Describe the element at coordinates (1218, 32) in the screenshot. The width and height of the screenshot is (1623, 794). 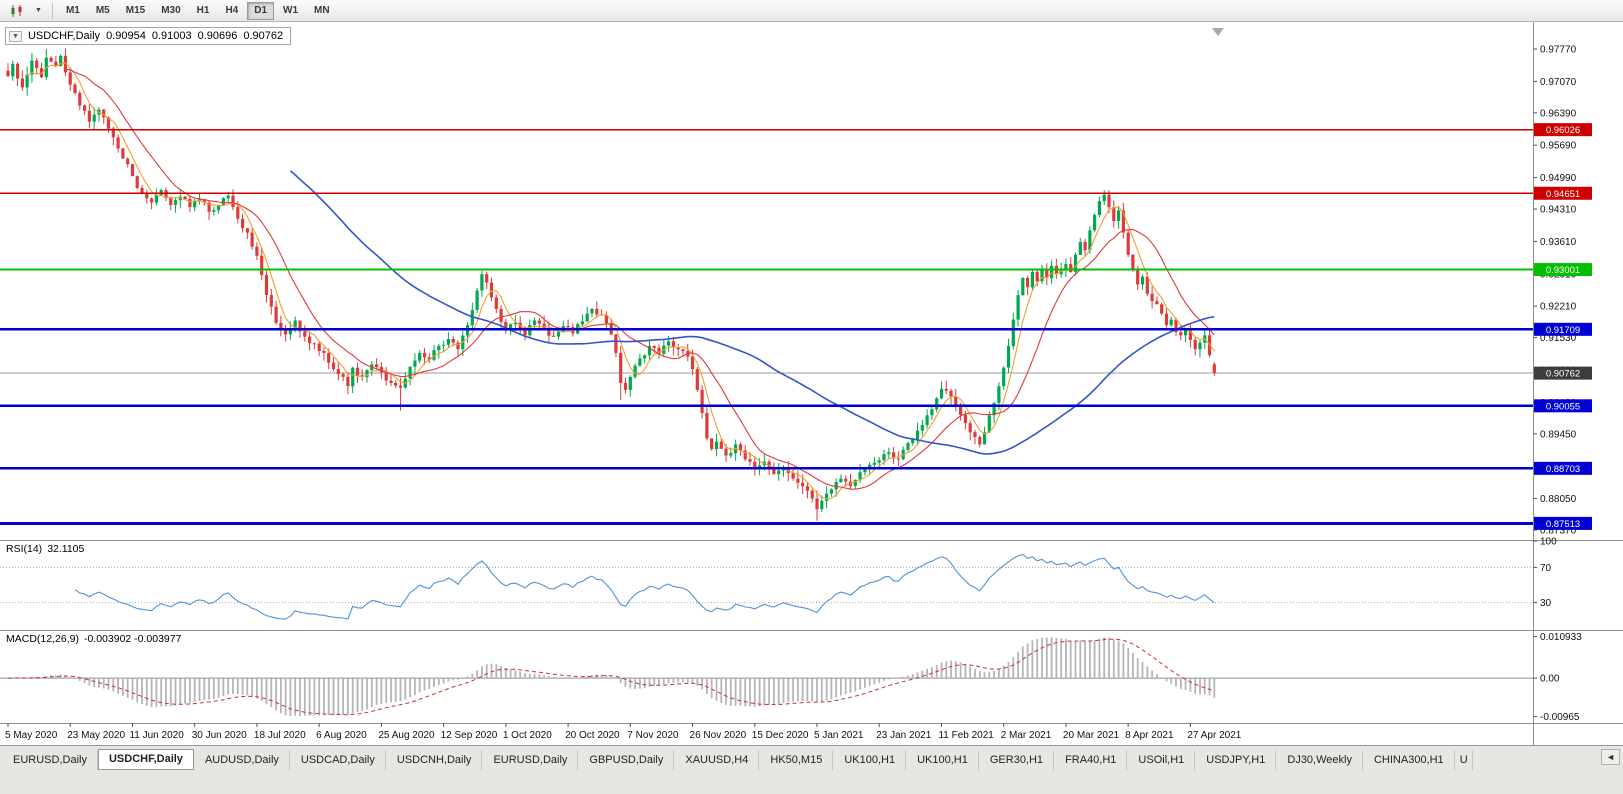
I see `chart-shift-marker-icon` at that location.